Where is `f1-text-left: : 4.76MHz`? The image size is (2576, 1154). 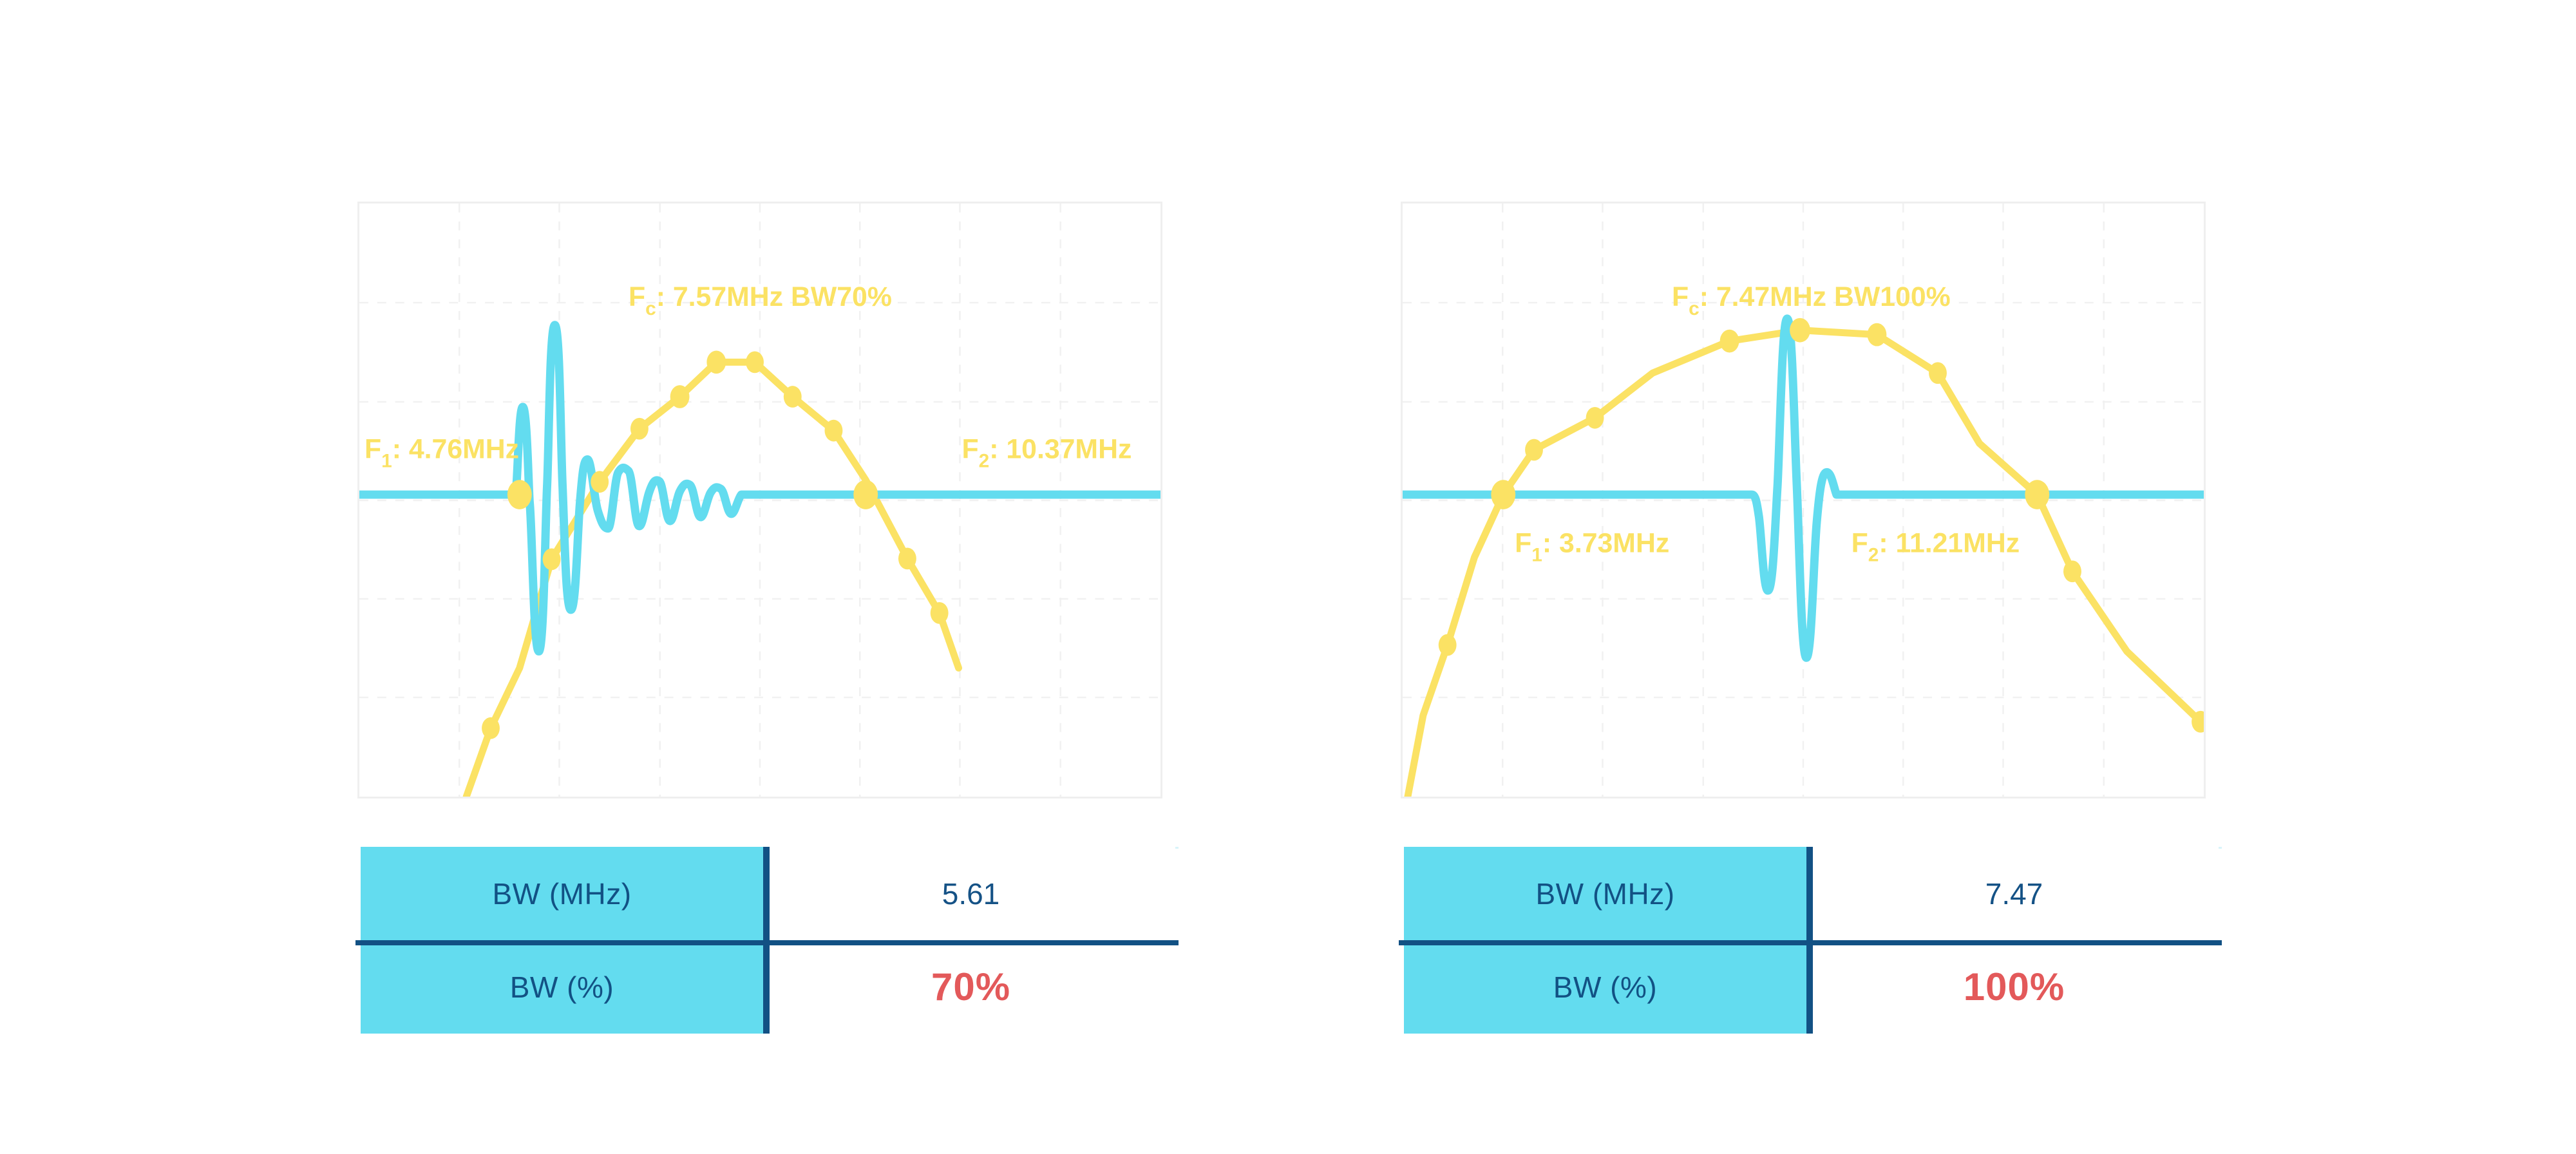
f1-text-left: : 4.76MHz is located at coordinates (455, 448).